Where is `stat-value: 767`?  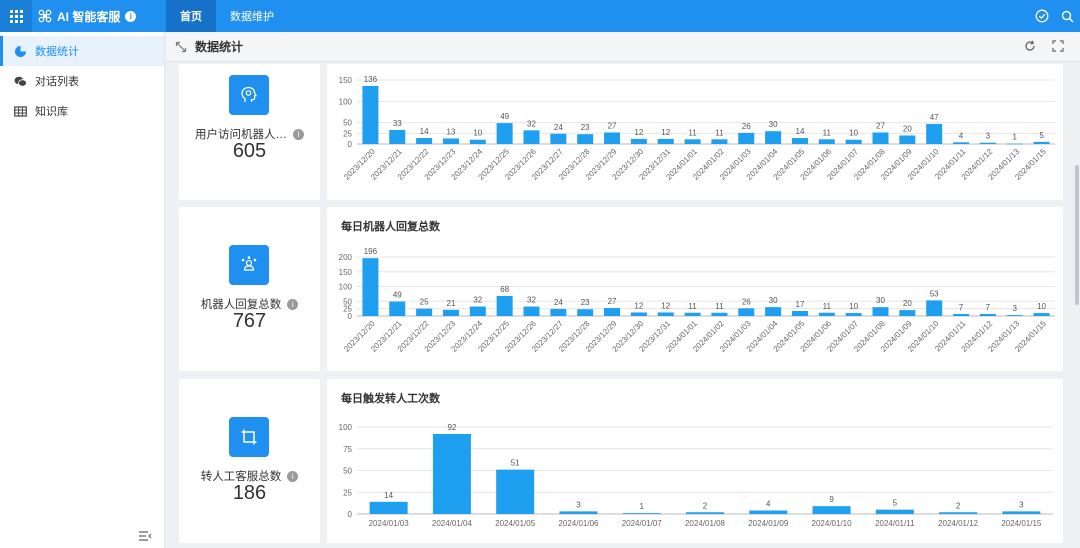 stat-value: 767 is located at coordinates (249, 321).